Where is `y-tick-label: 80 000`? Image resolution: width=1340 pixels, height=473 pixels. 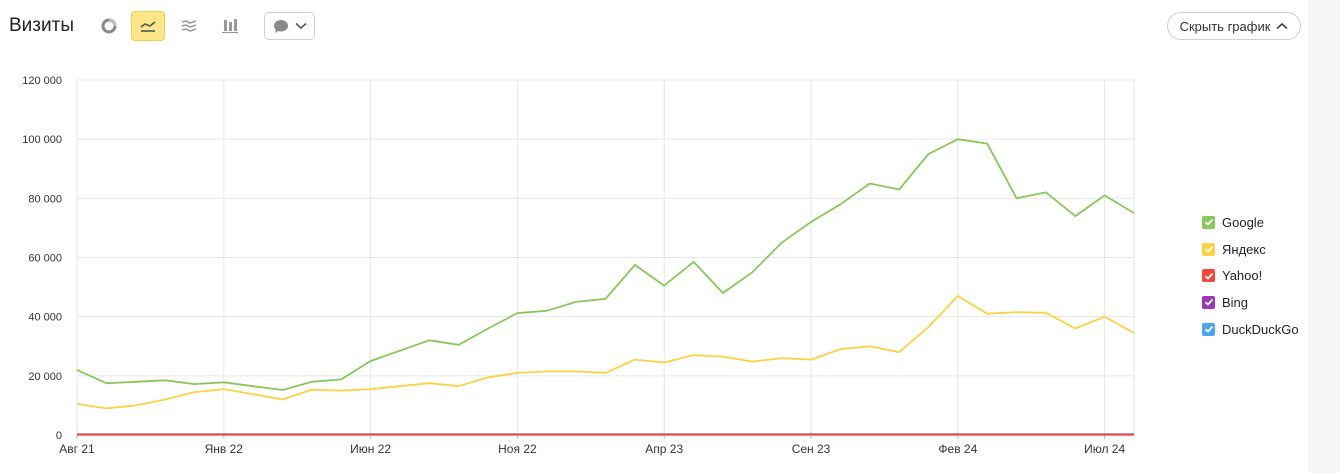 y-tick-label: 80 000 is located at coordinates (45, 199).